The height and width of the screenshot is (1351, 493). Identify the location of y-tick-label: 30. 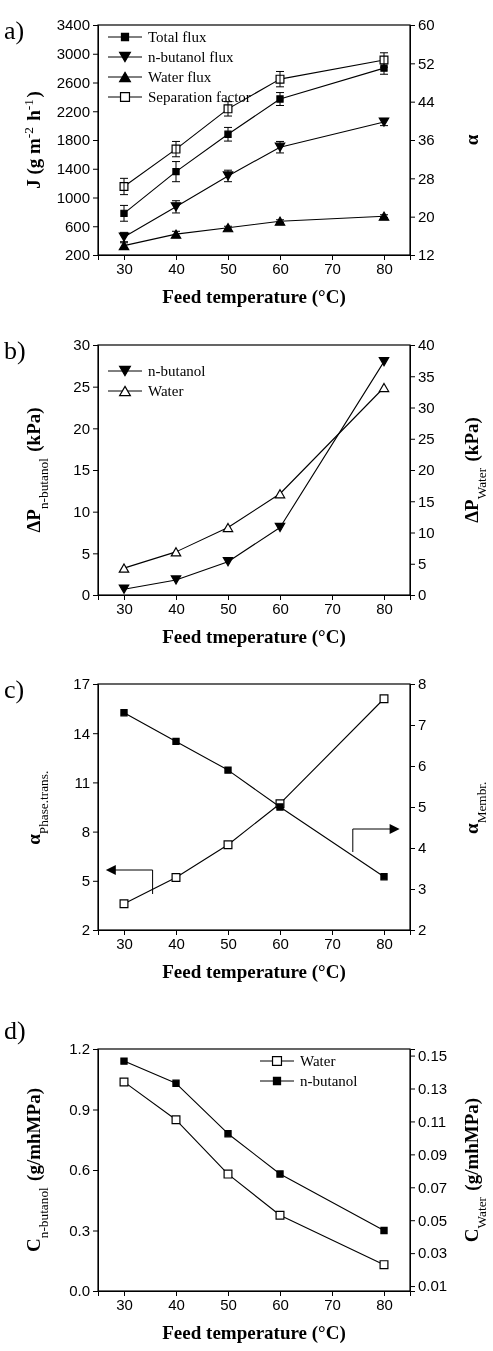
(81, 345).